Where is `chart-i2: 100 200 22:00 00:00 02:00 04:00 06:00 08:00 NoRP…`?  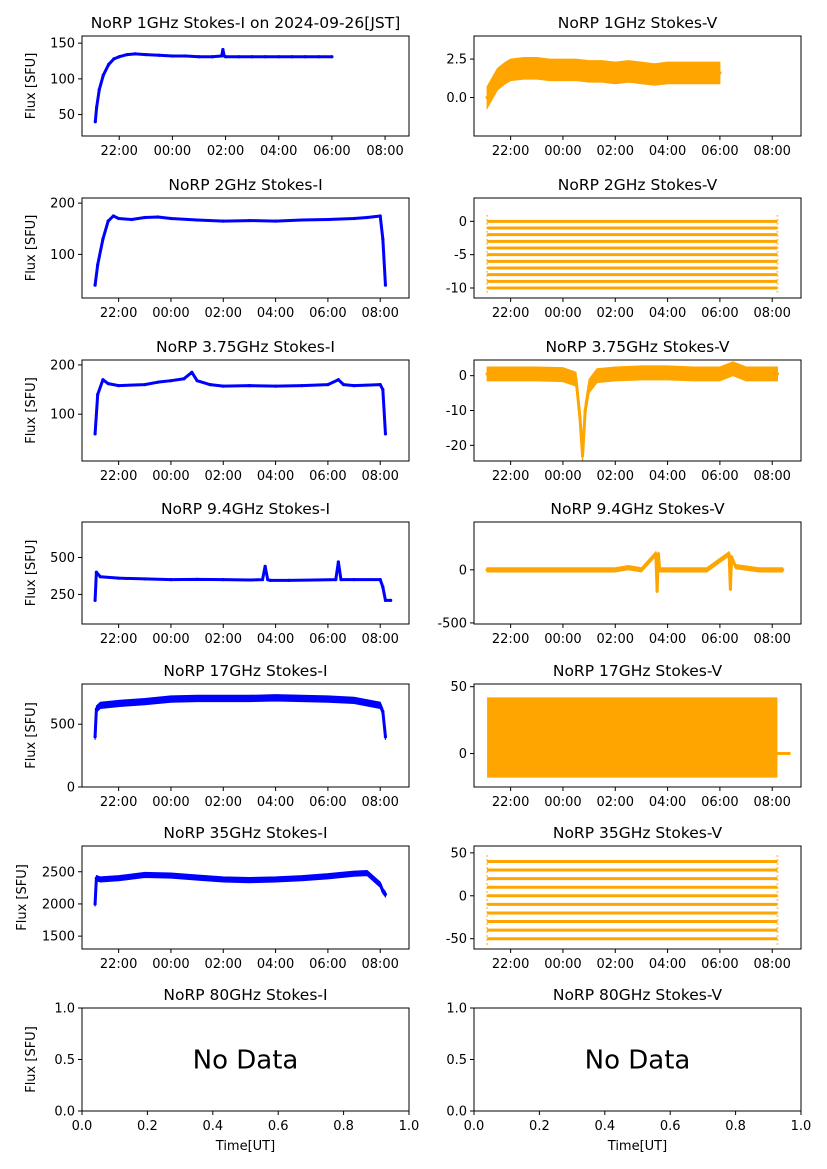
chart-i2: 100 200 22:00 00:00 02:00 04:00 06:00 08:00 NoRP… is located at coordinates (217, 248).